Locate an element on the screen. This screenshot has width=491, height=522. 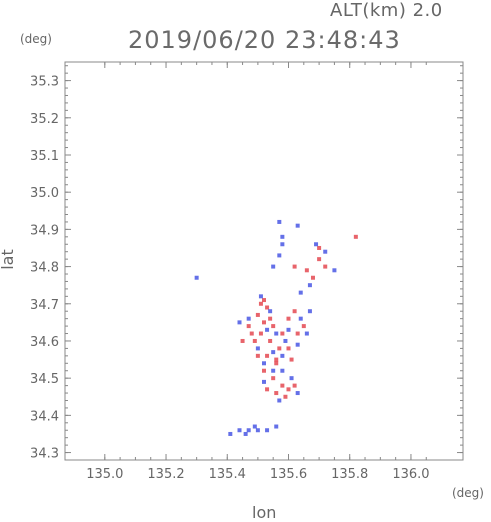
y-tick-label: 34.6 is located at coordinates (44, 342).